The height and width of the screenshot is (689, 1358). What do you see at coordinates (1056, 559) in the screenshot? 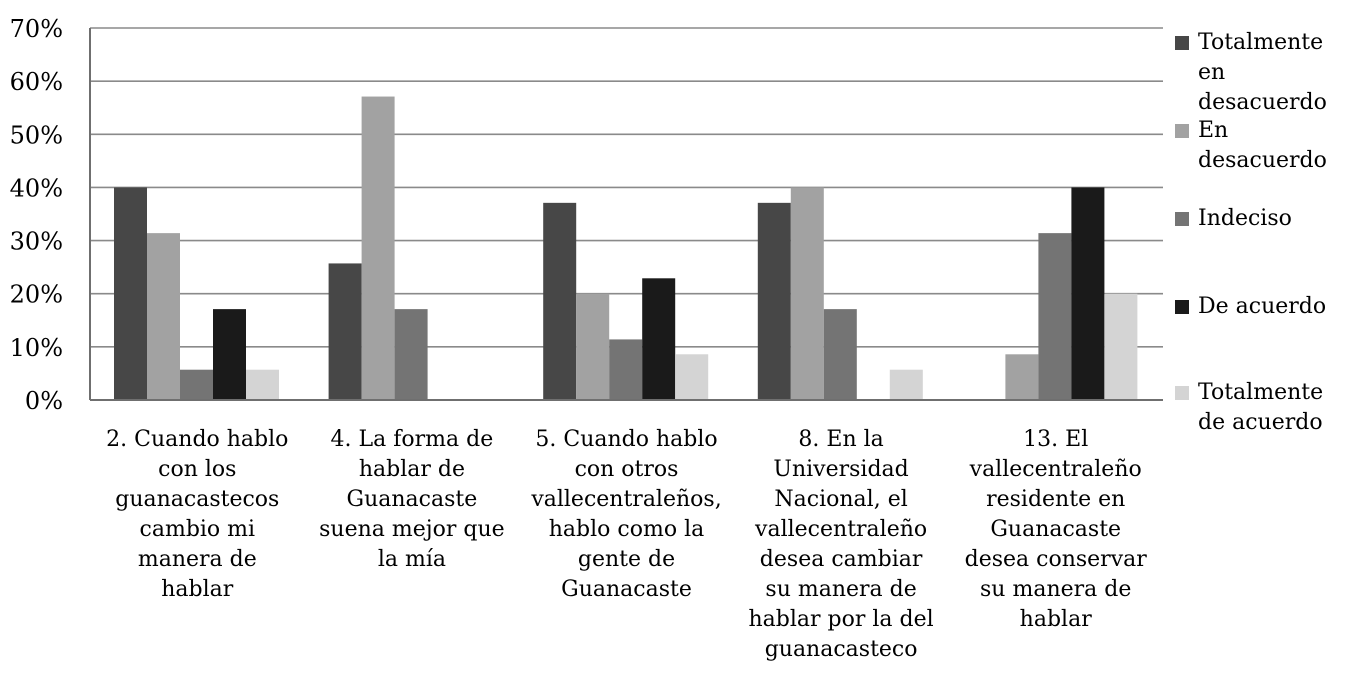
I see `category-label-line: desea conservar` at bounding box center [1056, 559].